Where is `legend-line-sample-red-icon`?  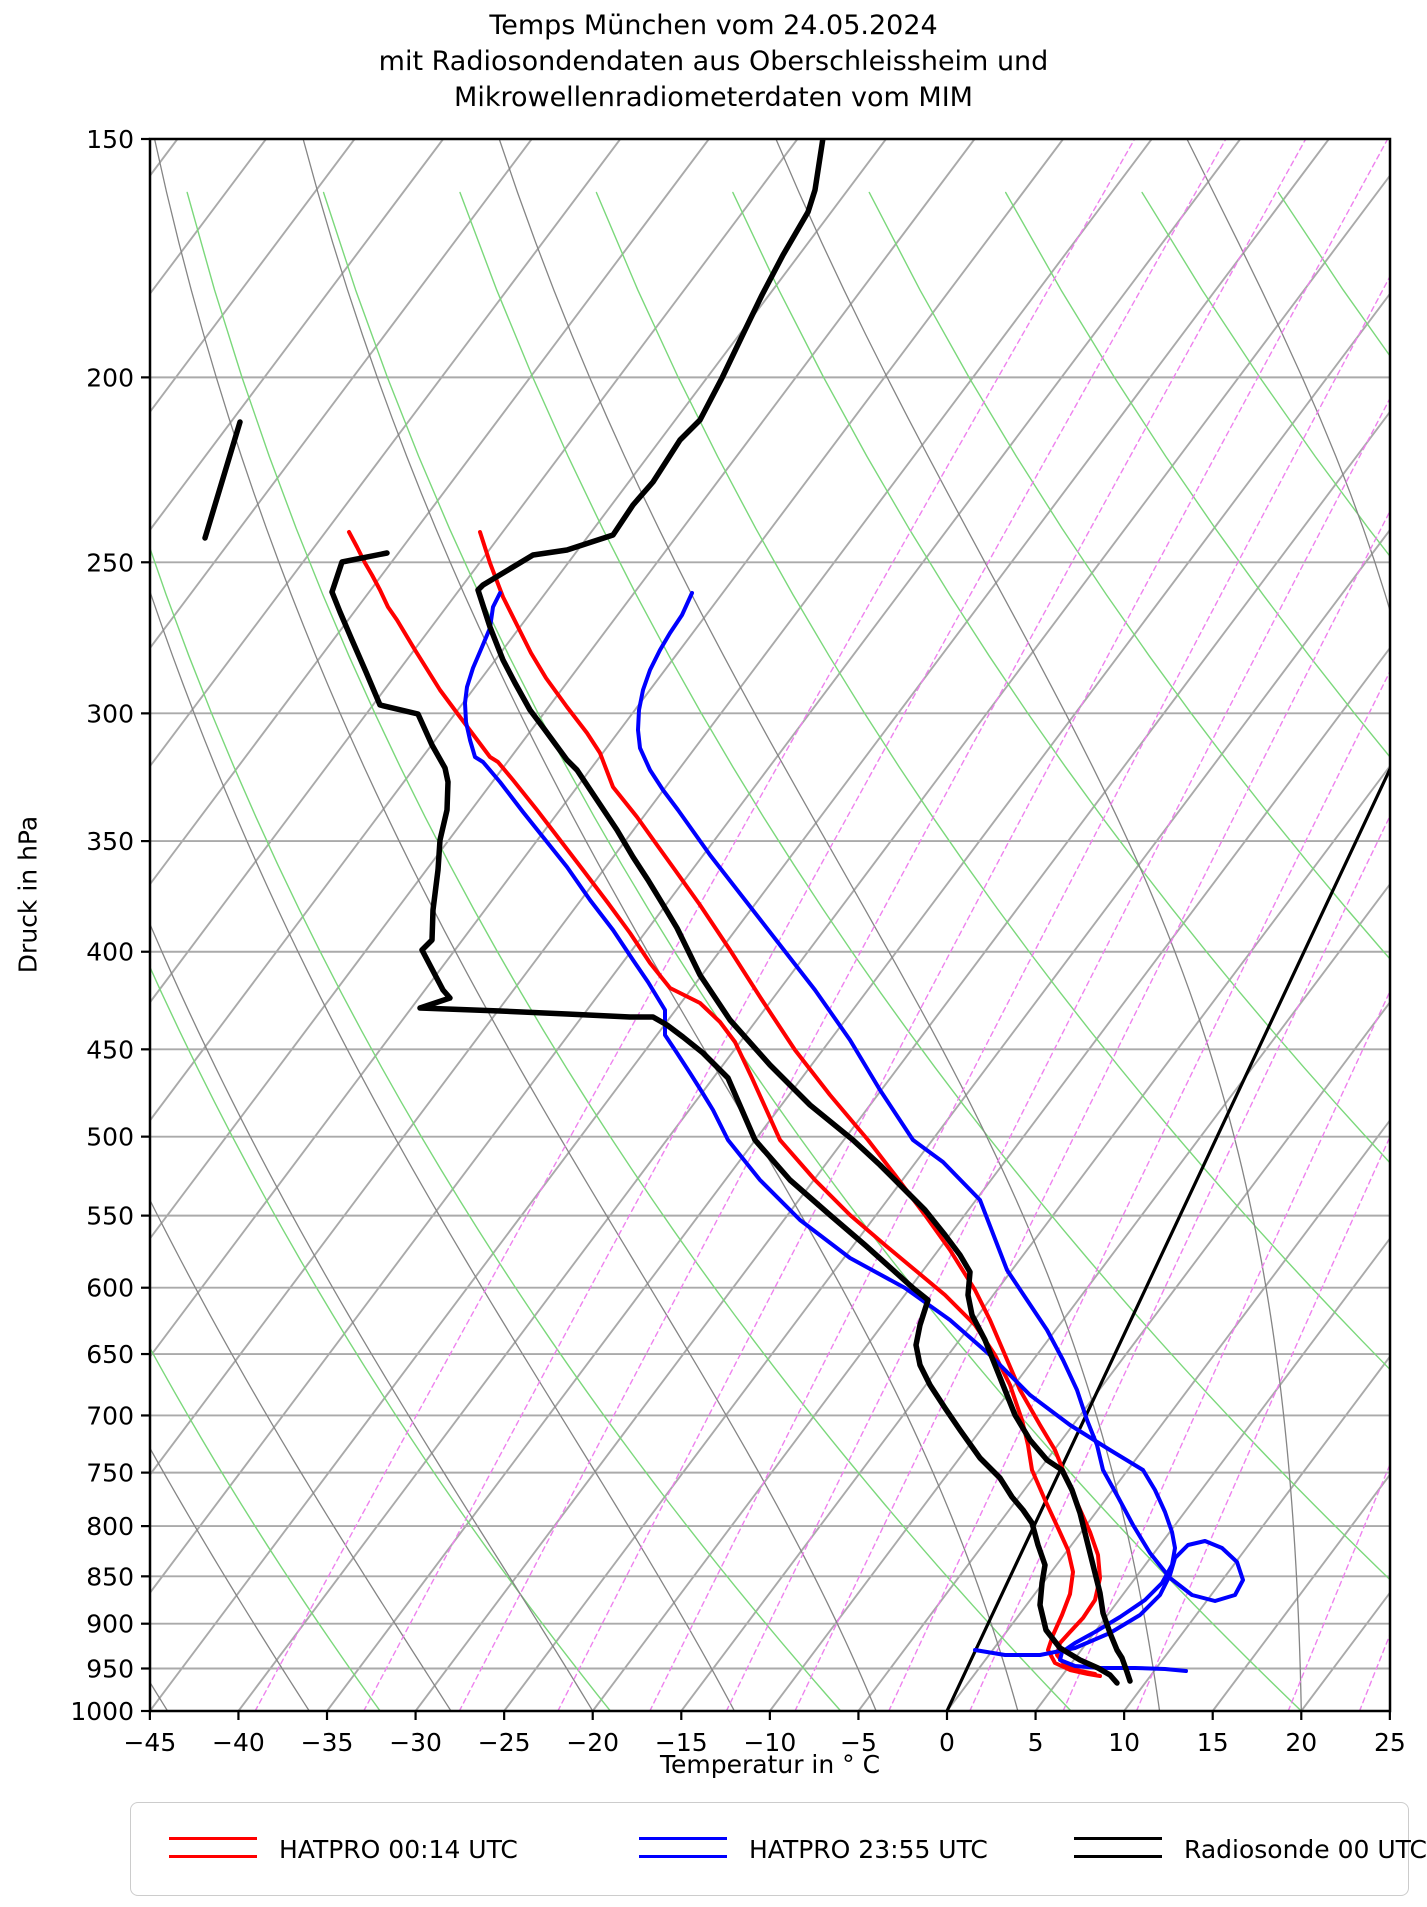 legend-line-sample-red-icon is located at coordinates (213, 1849).